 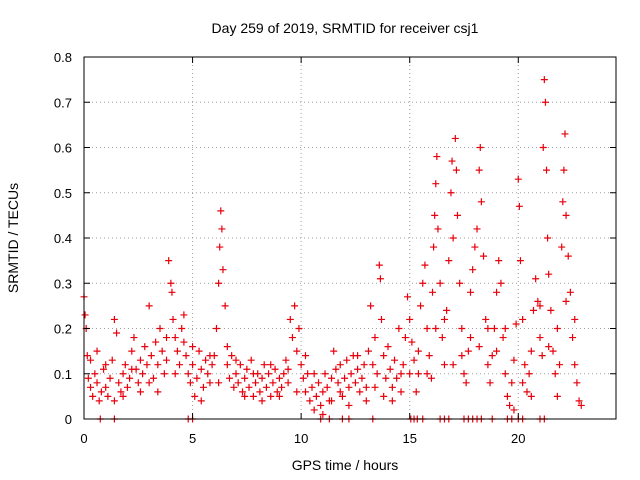 What do you see at coordinates (13, 238) in the screenshot?
I see `y-axis-title: SRMTID / TECUs` at bounding box center [13, 238].